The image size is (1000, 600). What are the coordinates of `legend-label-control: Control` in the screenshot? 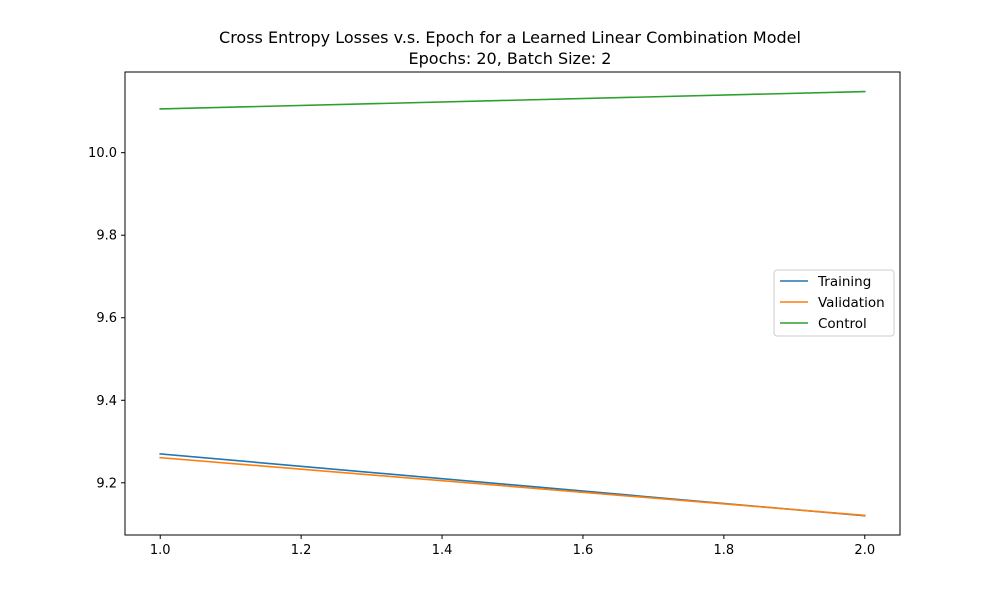 It's located at (842, 324).